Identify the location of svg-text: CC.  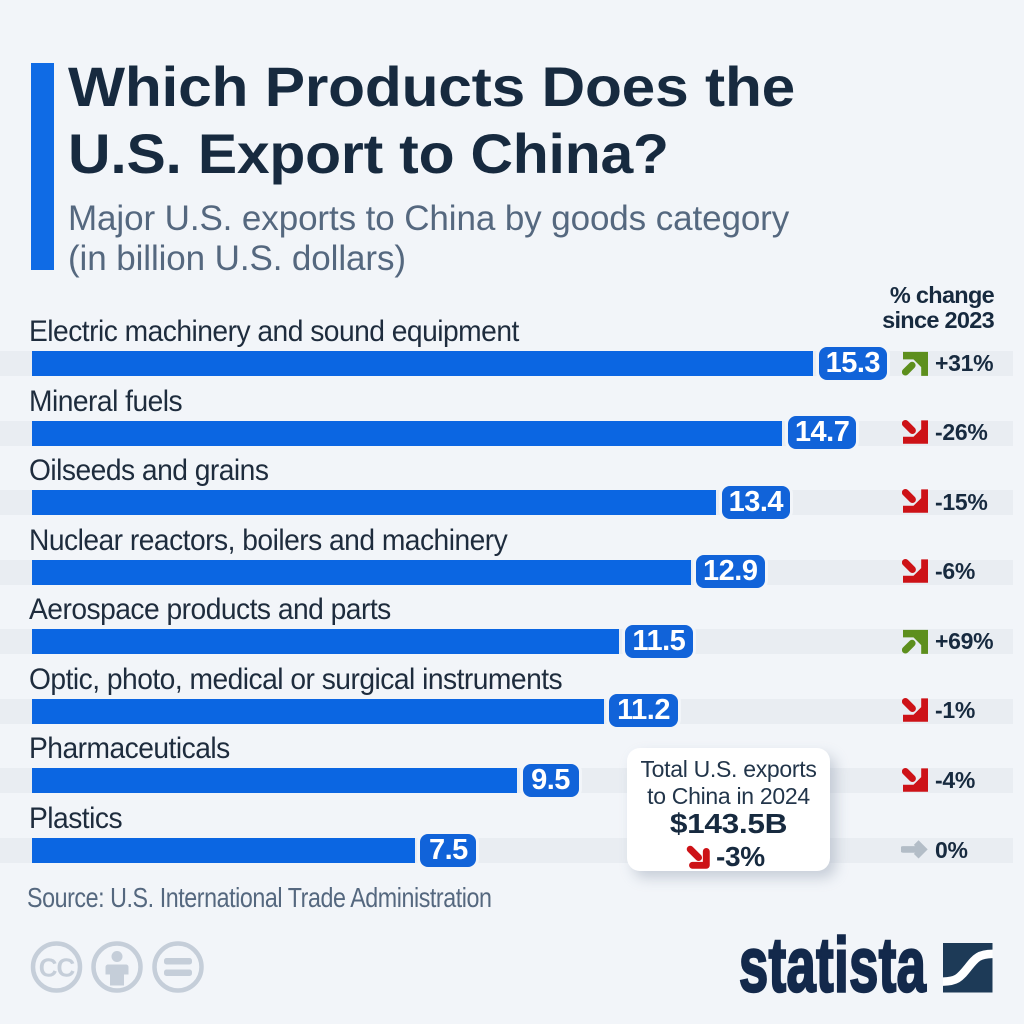
(57, 968).